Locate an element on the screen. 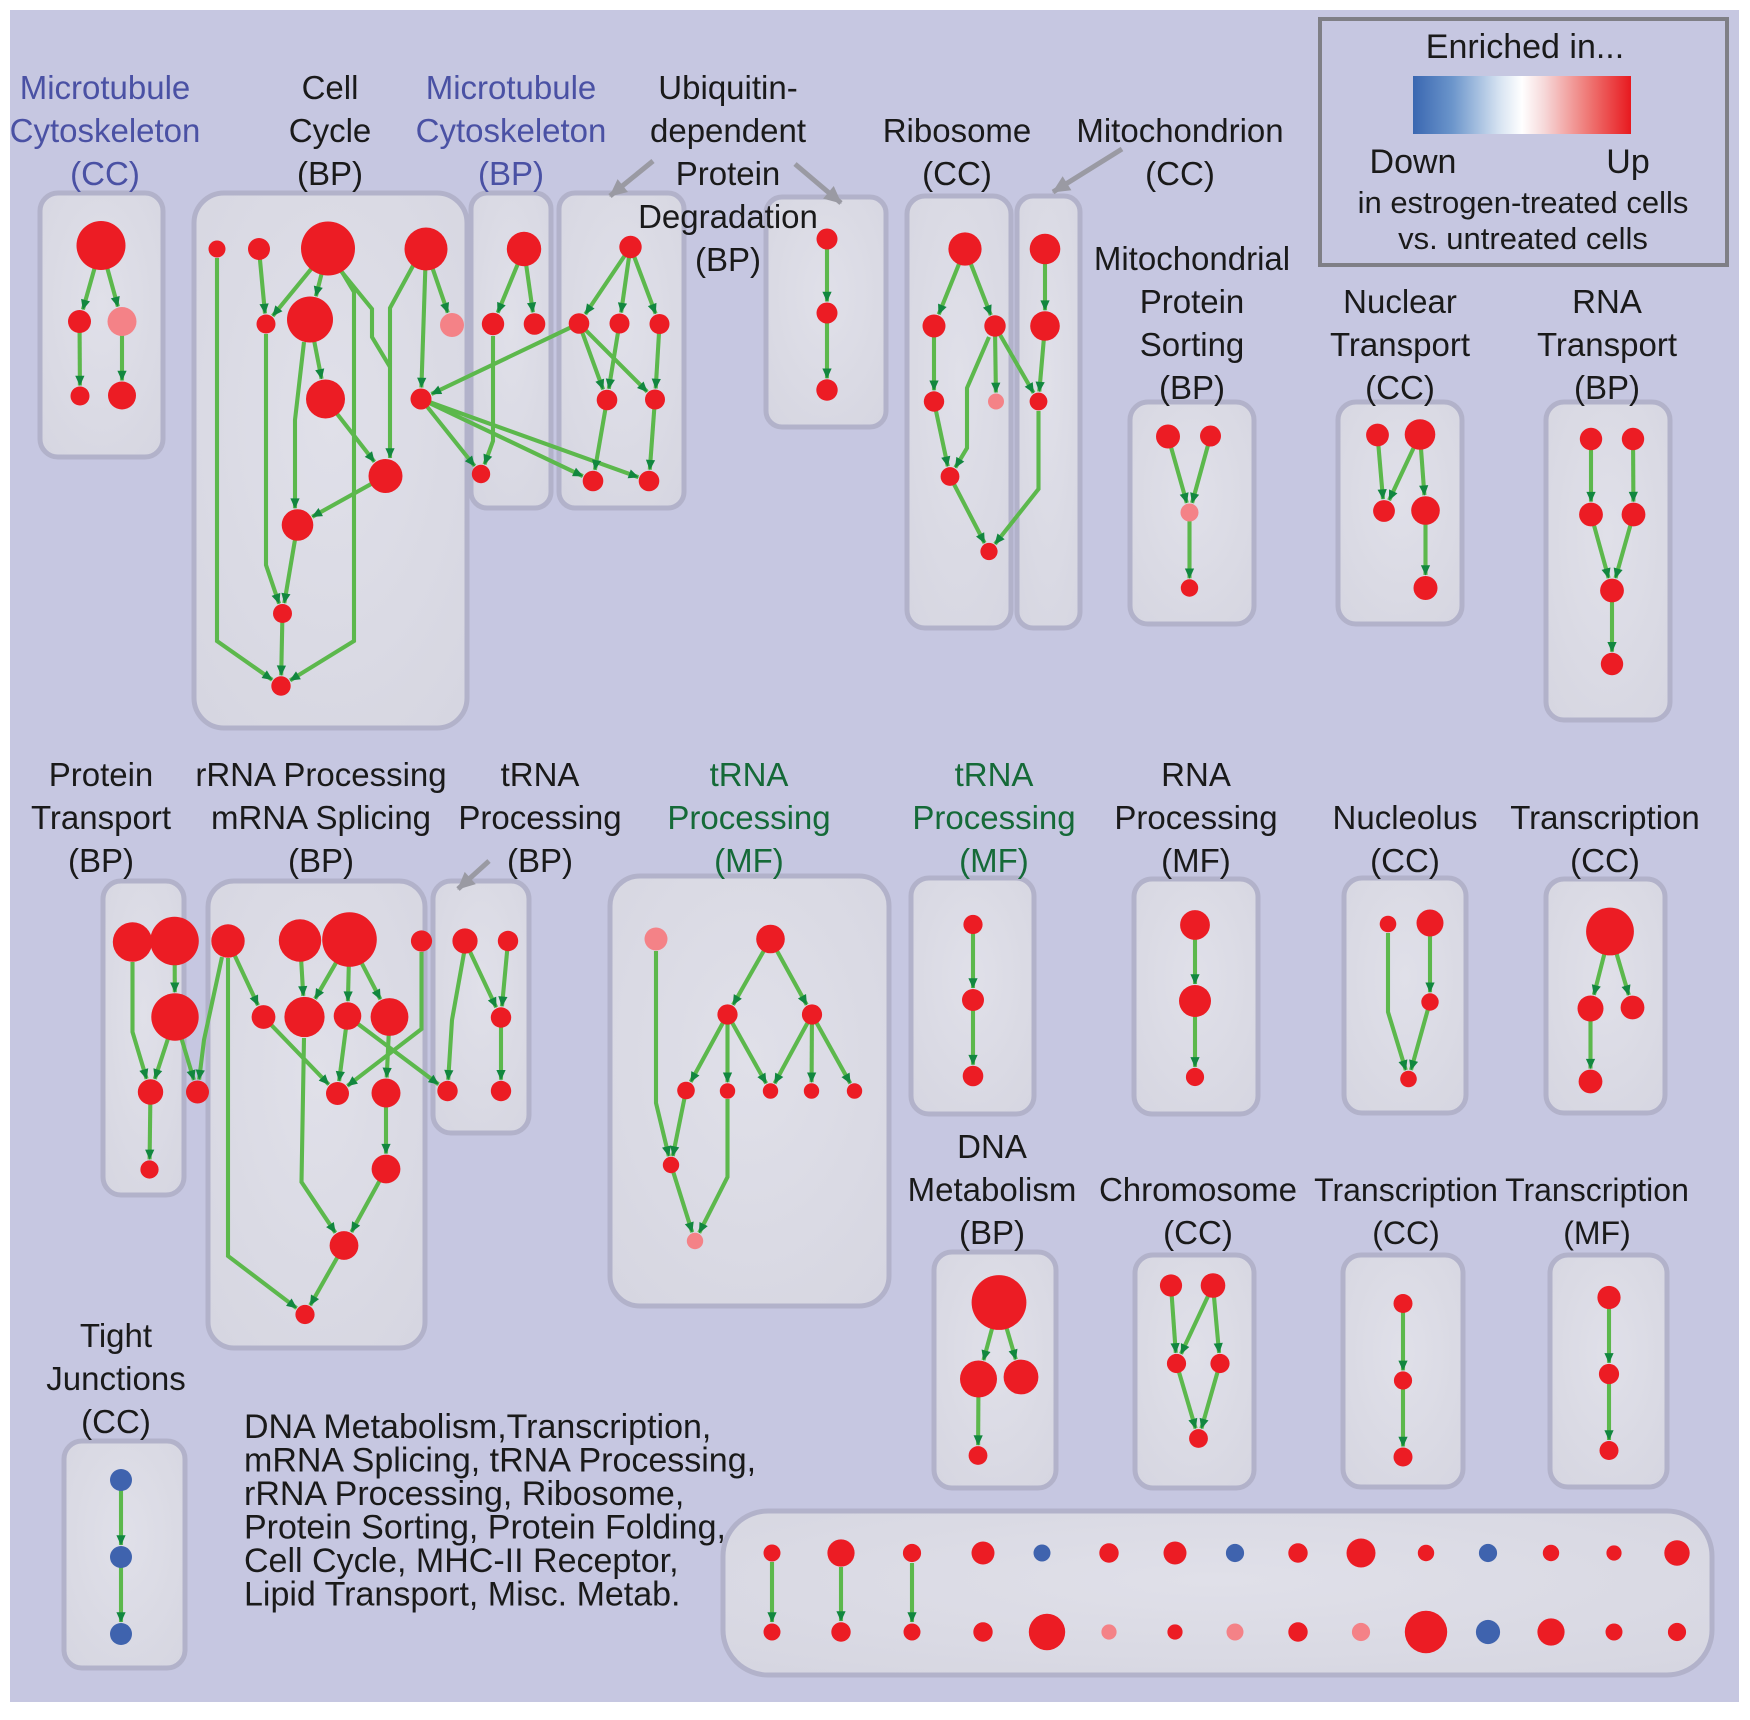  svg-text: Lipid Transport, Misc. Metab. is located at coordinates (462, 1595).